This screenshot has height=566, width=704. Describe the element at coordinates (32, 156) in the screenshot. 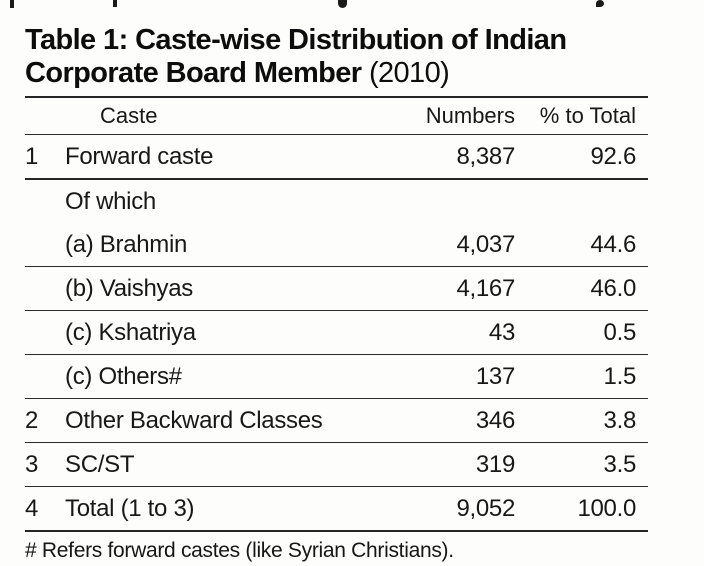

I see `row-number: 1` at that location.